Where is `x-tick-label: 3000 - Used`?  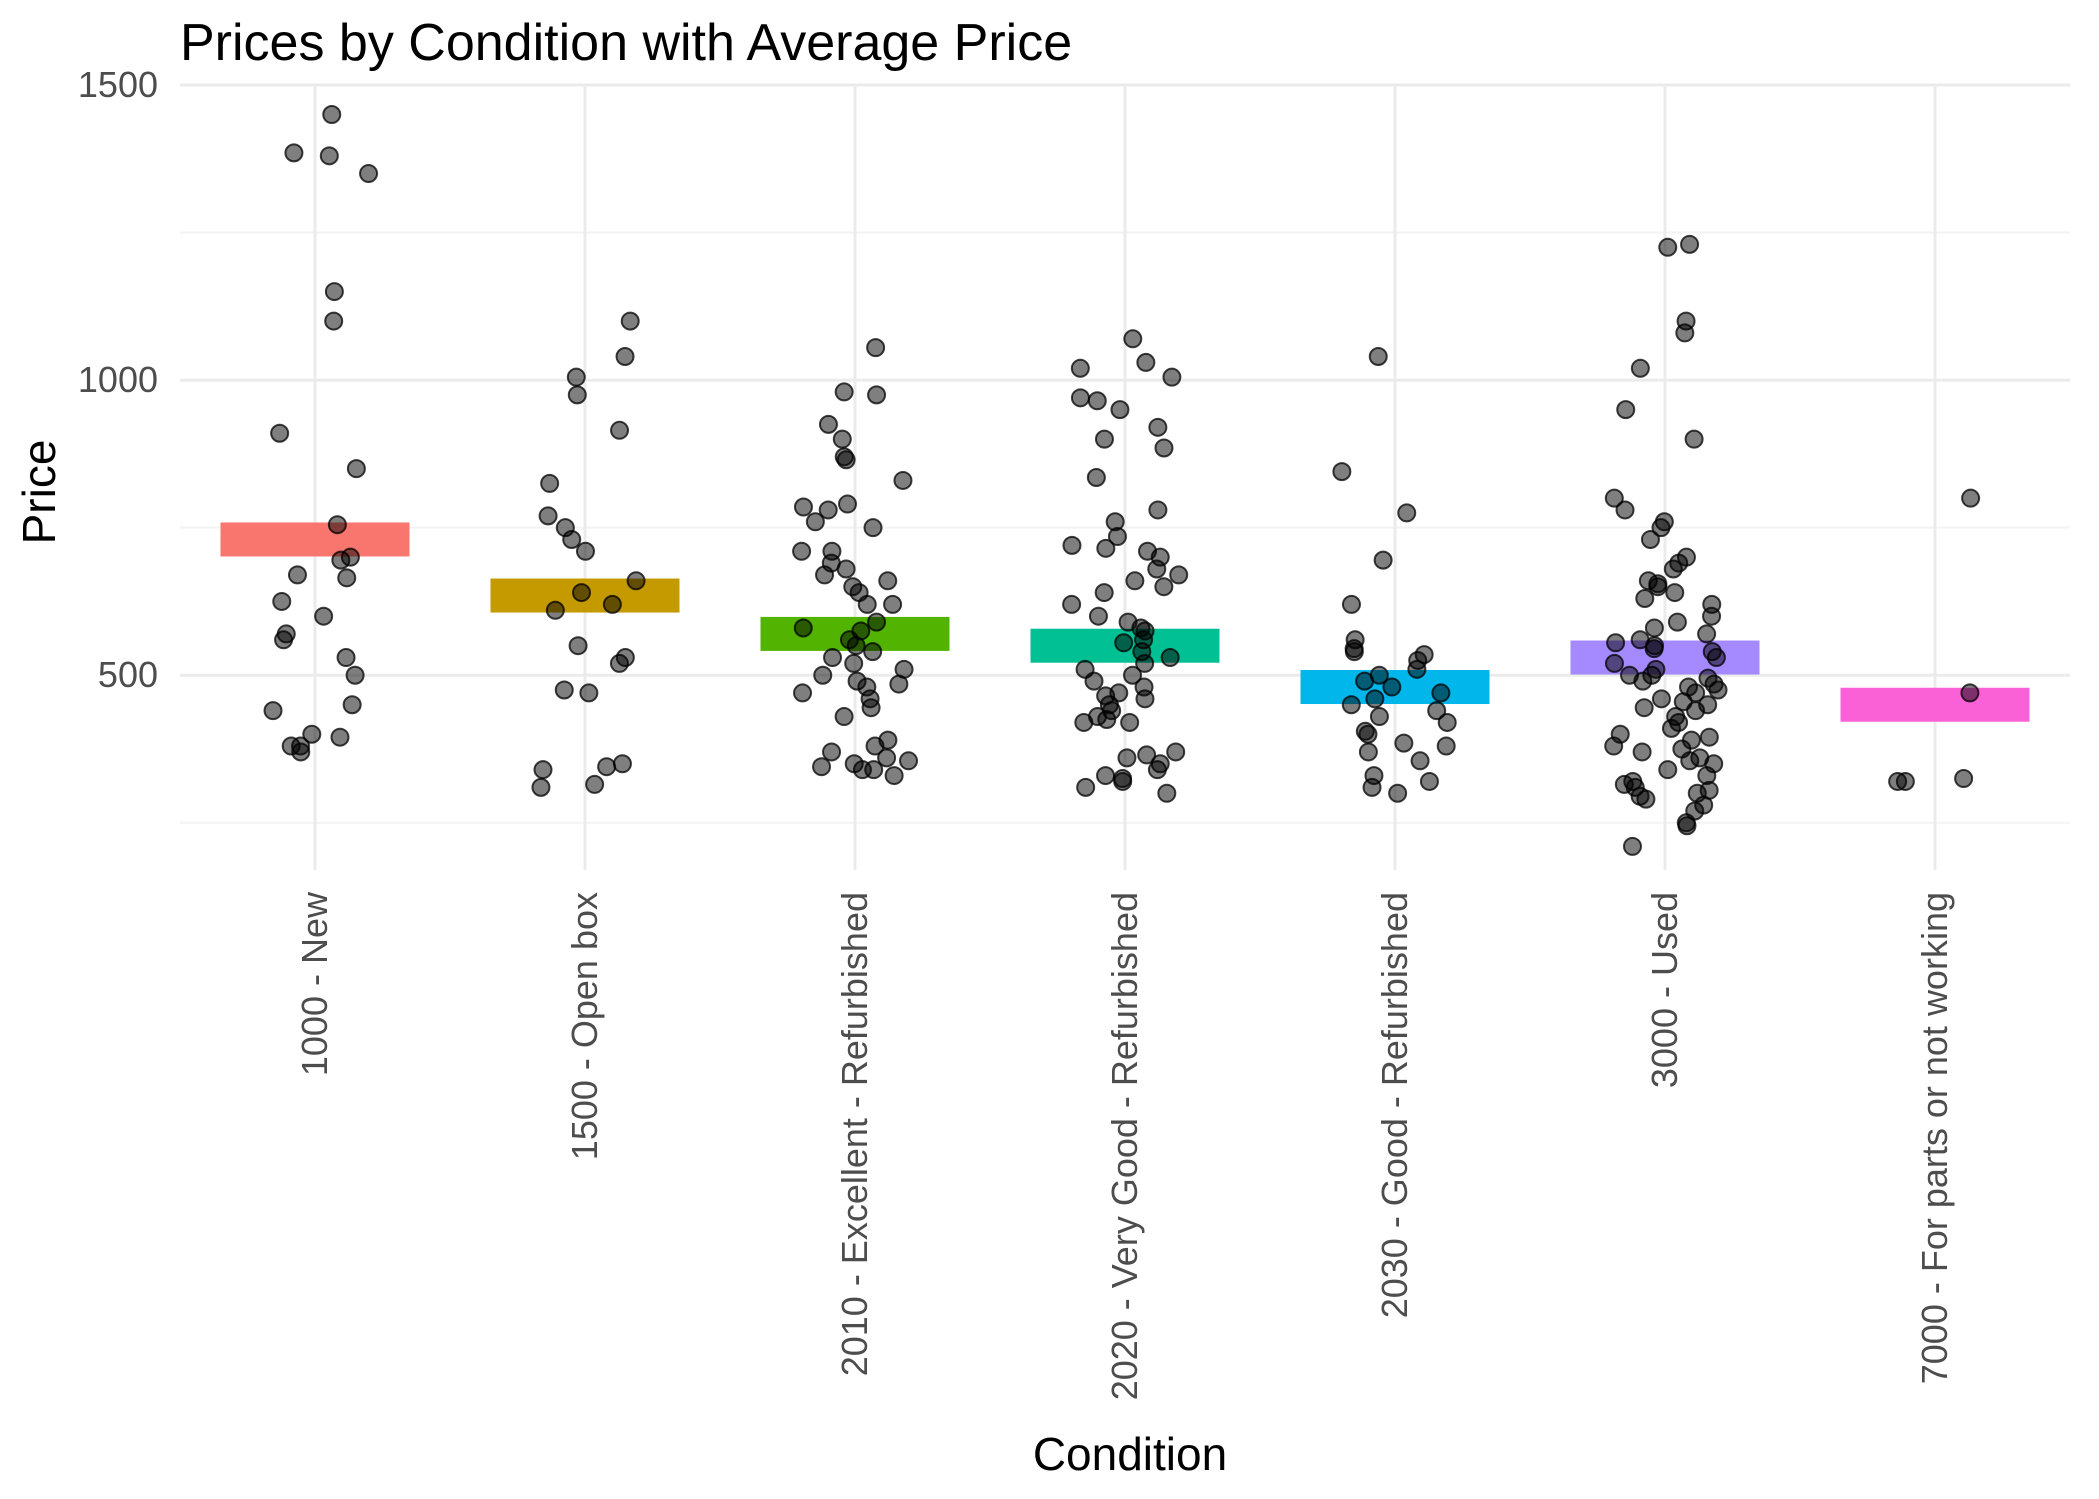
x-tick-label: 3000 - Used is located at coordinates (1664, 990).